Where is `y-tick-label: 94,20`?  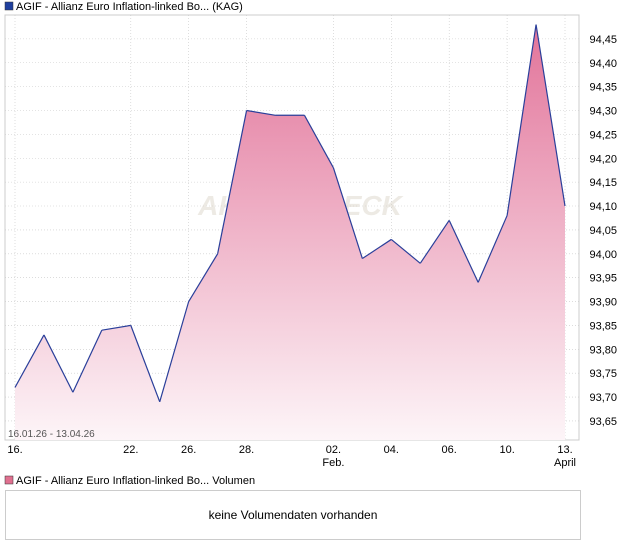
y-tick-label: 94,20 is located at coordinates (603, 159).